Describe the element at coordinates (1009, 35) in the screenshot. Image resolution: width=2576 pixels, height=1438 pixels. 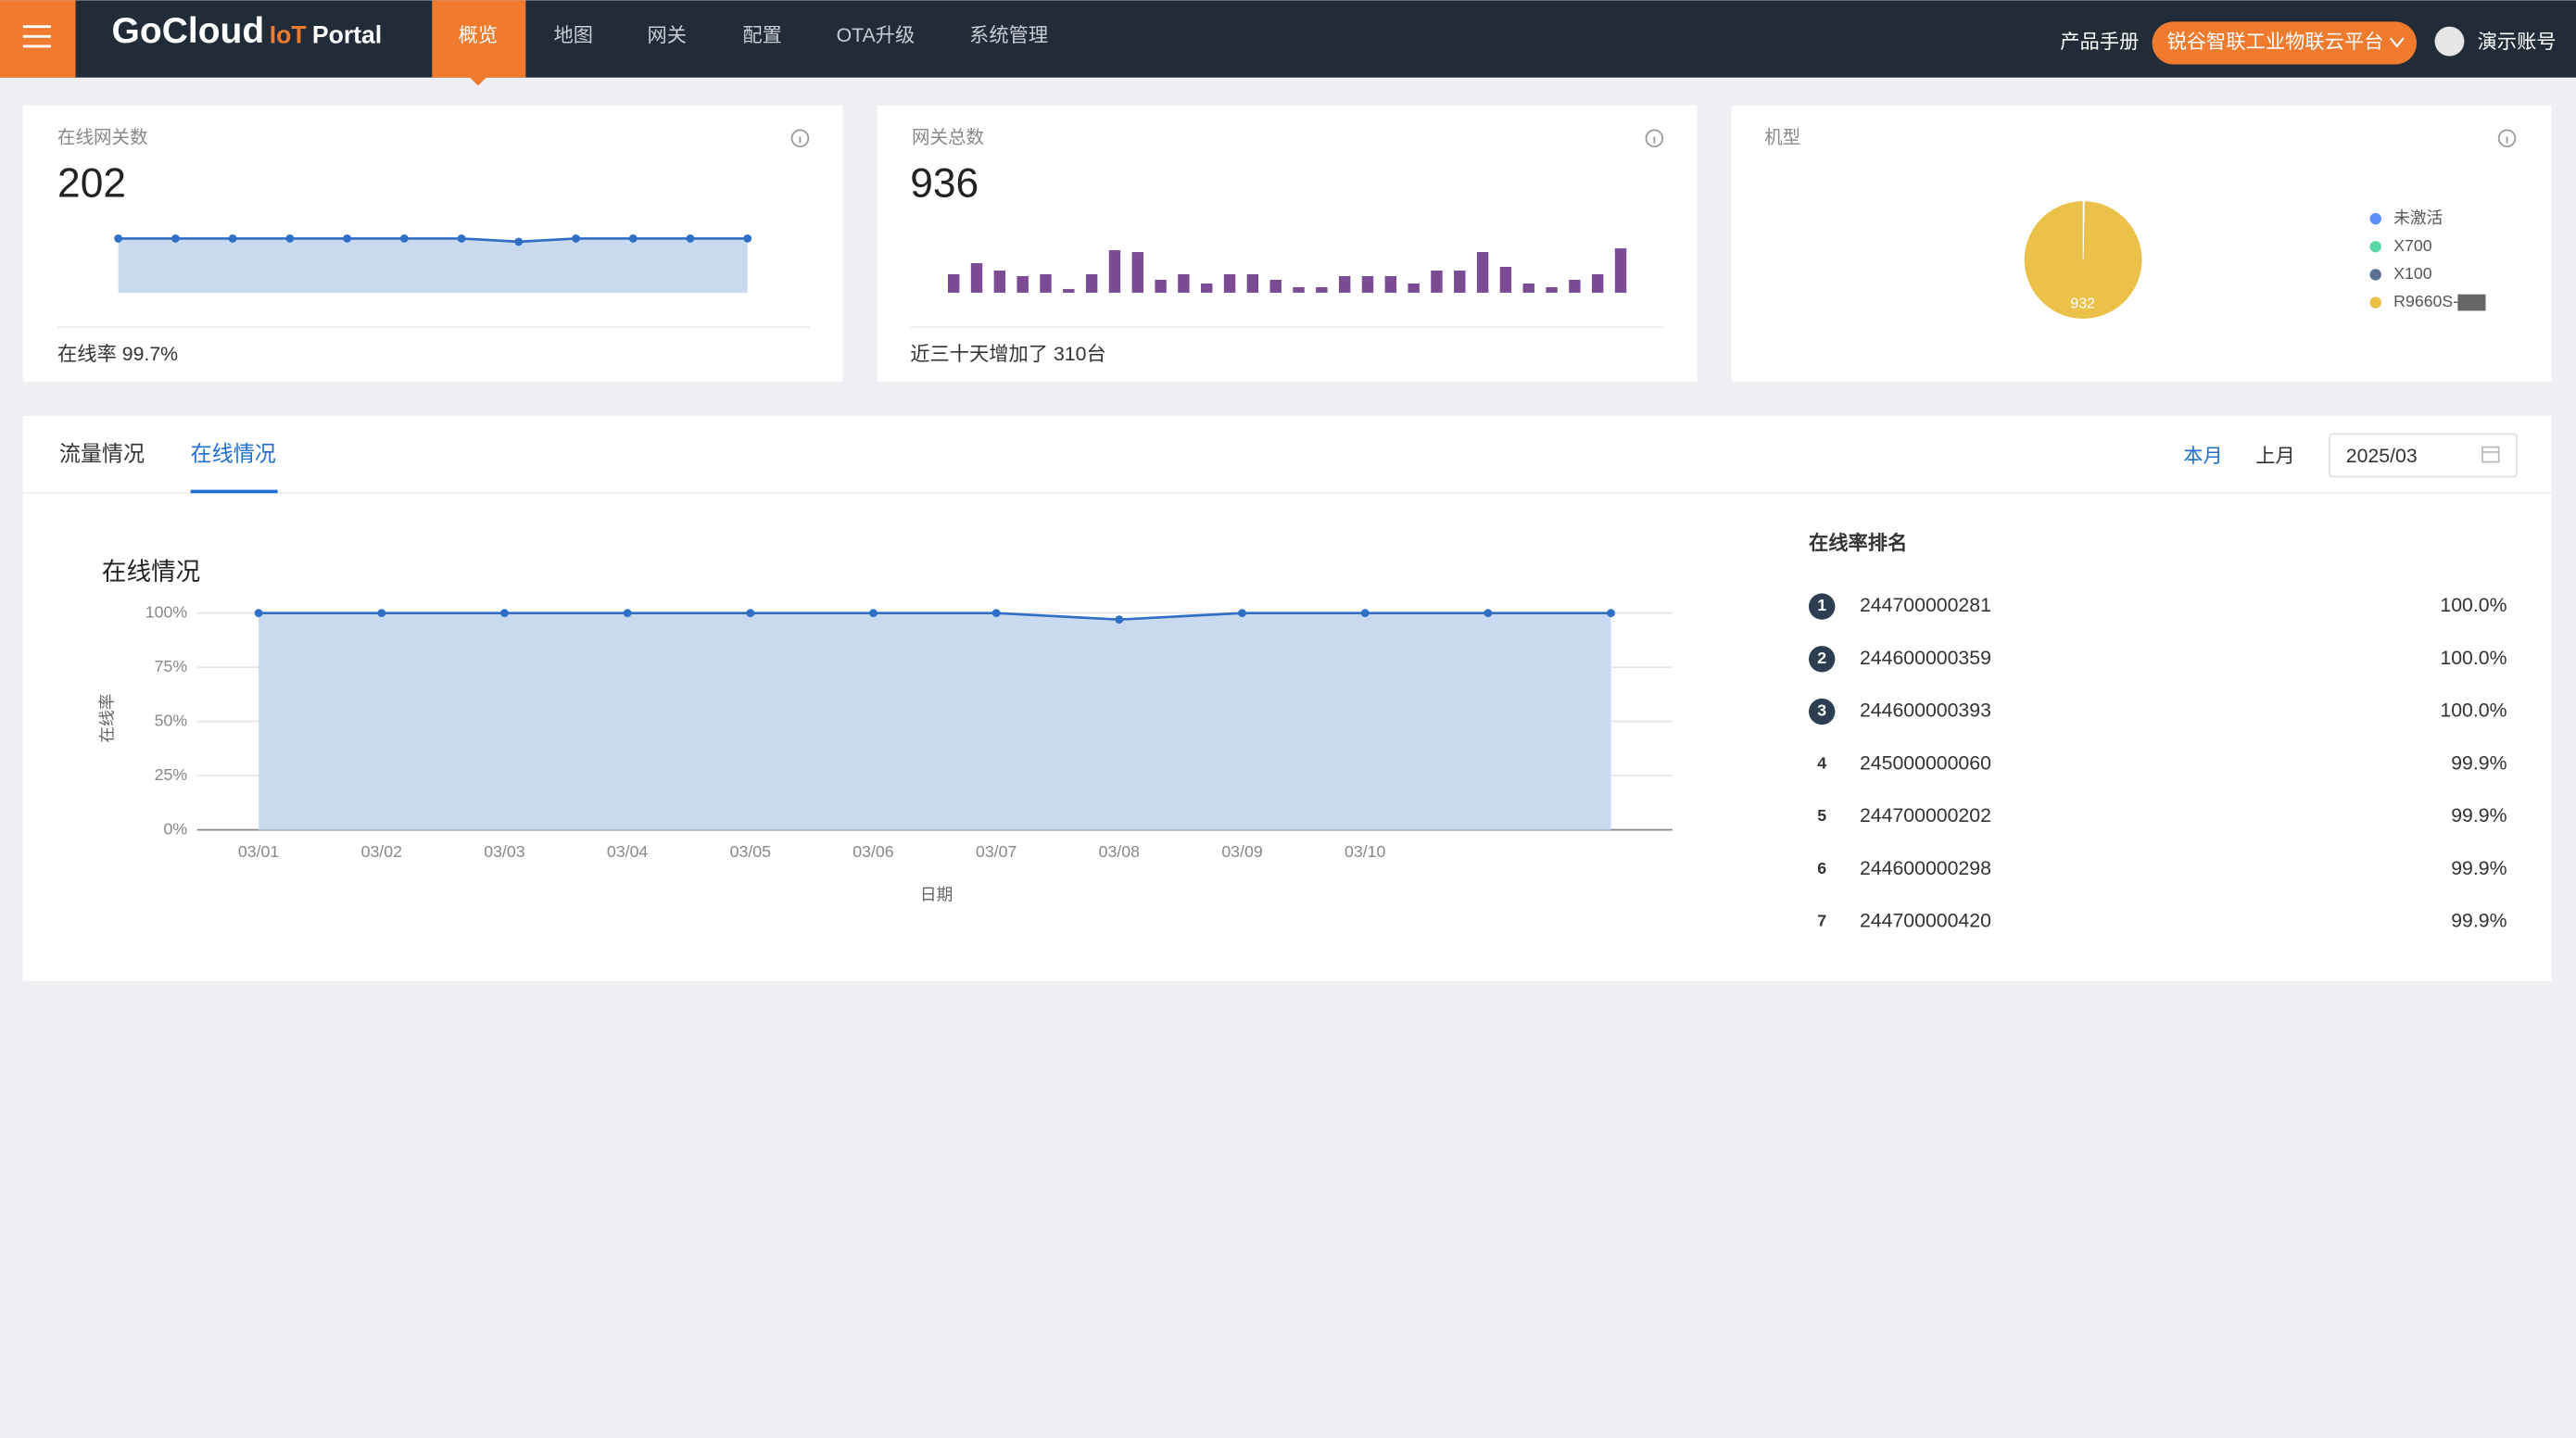
I see `nav-item: 系统管理` at that location.